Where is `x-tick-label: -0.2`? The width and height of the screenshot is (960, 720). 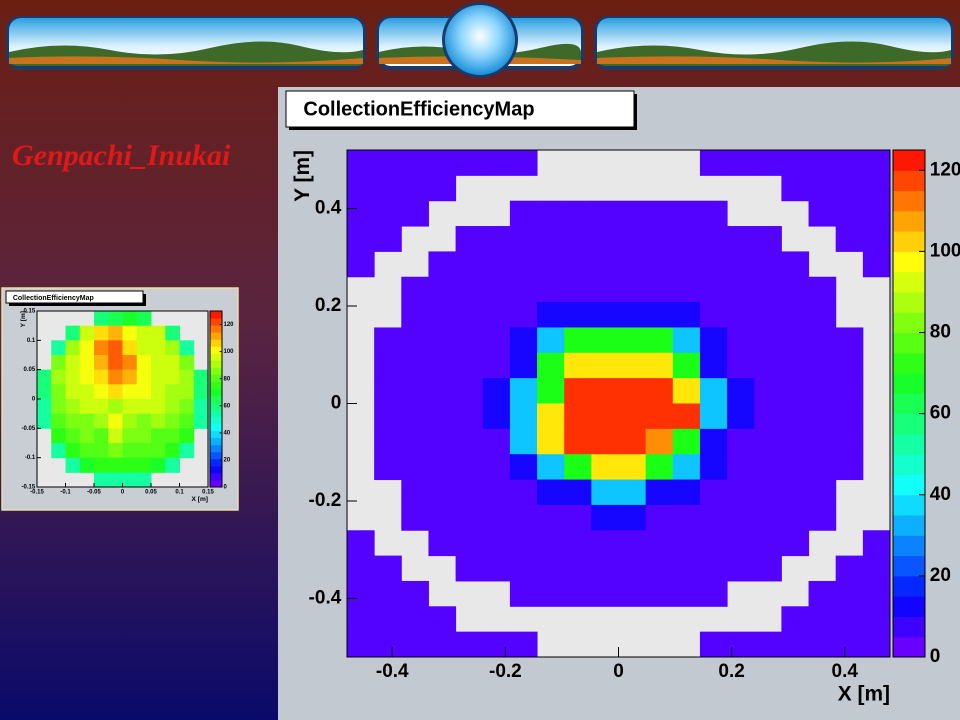 x-tick-label: -0.2 is located at coordinates (505, 671).